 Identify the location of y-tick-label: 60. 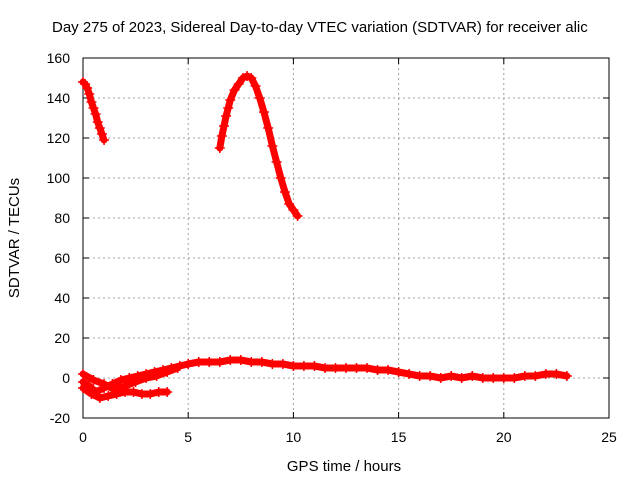
(62, 258).